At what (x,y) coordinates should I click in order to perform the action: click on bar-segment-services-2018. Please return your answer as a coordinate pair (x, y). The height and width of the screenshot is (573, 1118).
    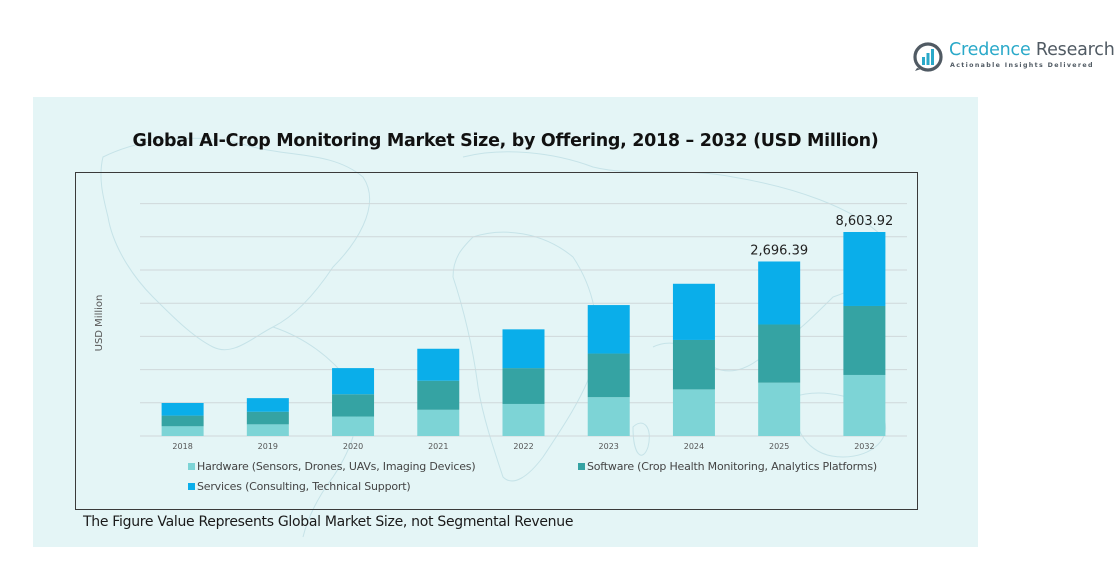
    Looking at the image, I should click on (182, 409).